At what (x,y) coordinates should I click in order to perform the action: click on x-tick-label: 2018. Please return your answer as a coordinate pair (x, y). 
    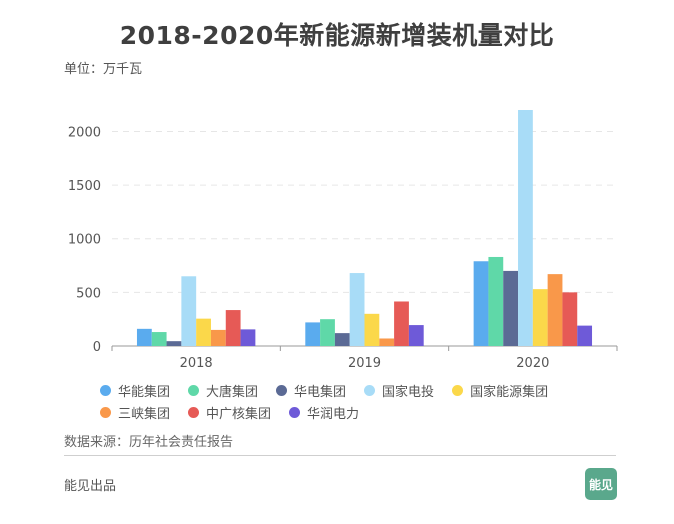
    Looking at the image, I should click on (196, 363).